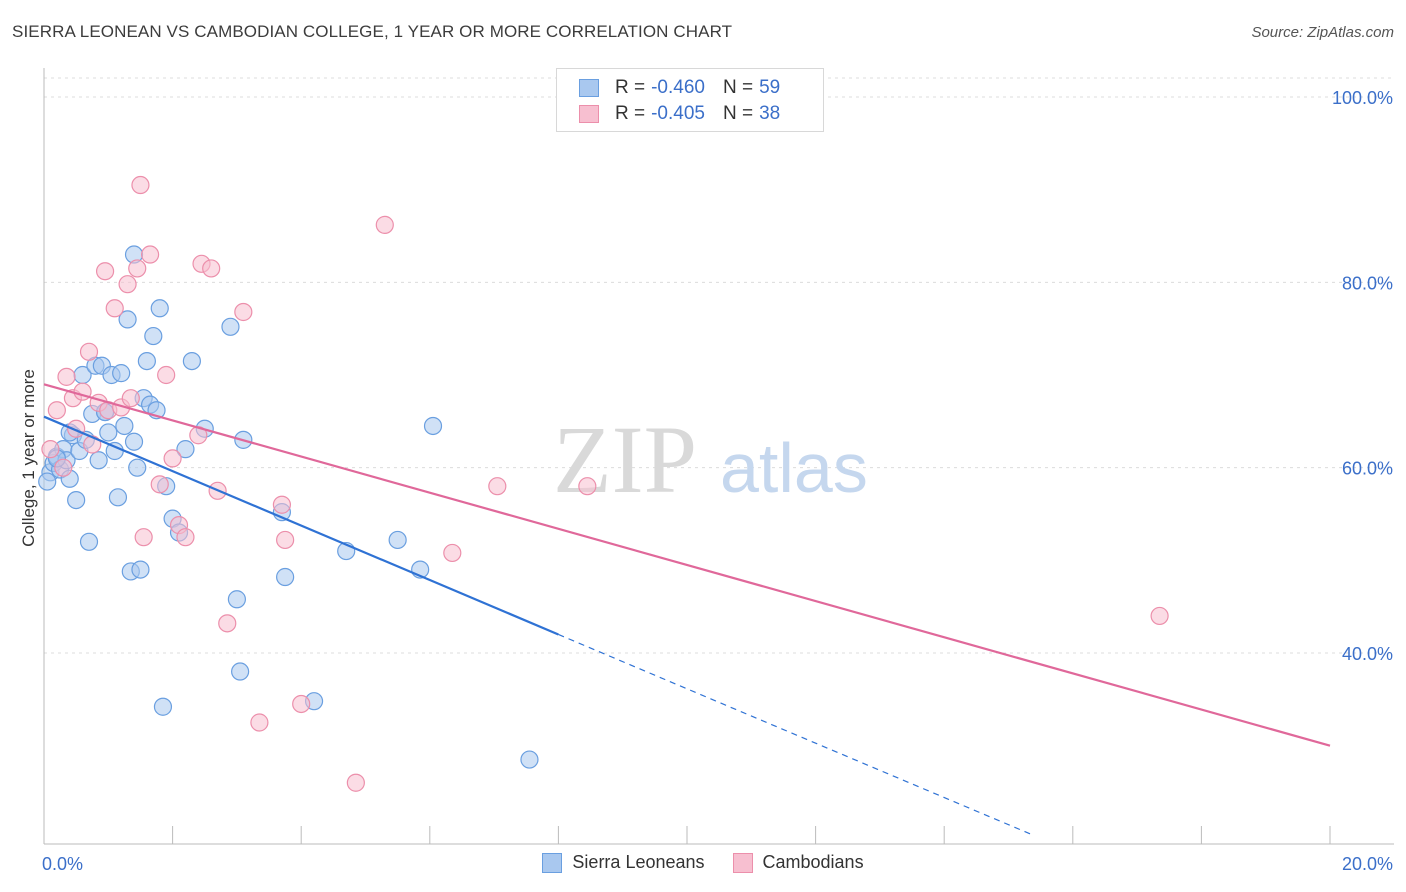 Image resolution: width=1406 pixels, height=892 pixels. What do you see at coordinates (742, 862) in the screenshot?
I see `bottom-legend-swatch-pink` at bounding box center [742, 862].